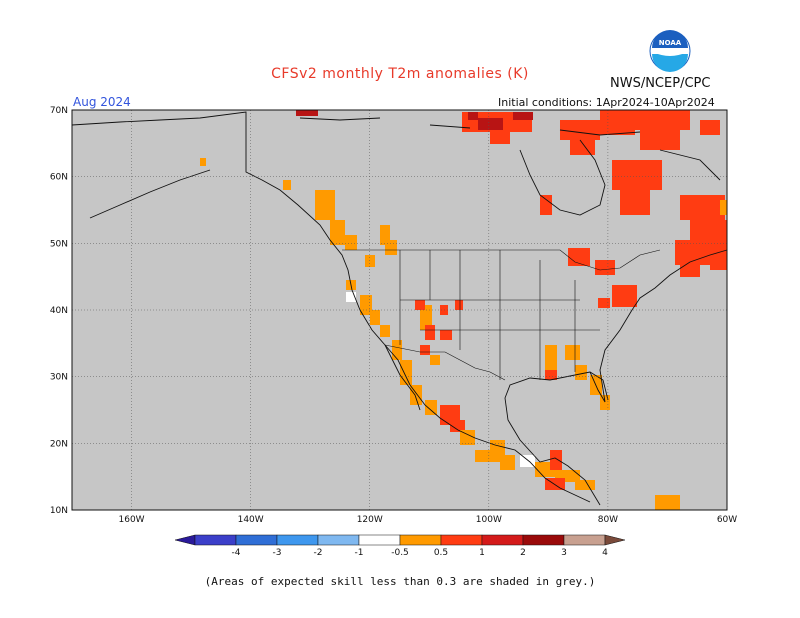 Image resolution: width=800 pixels, height=618 pixels. I want to click on political-borders, so click(501, 315).